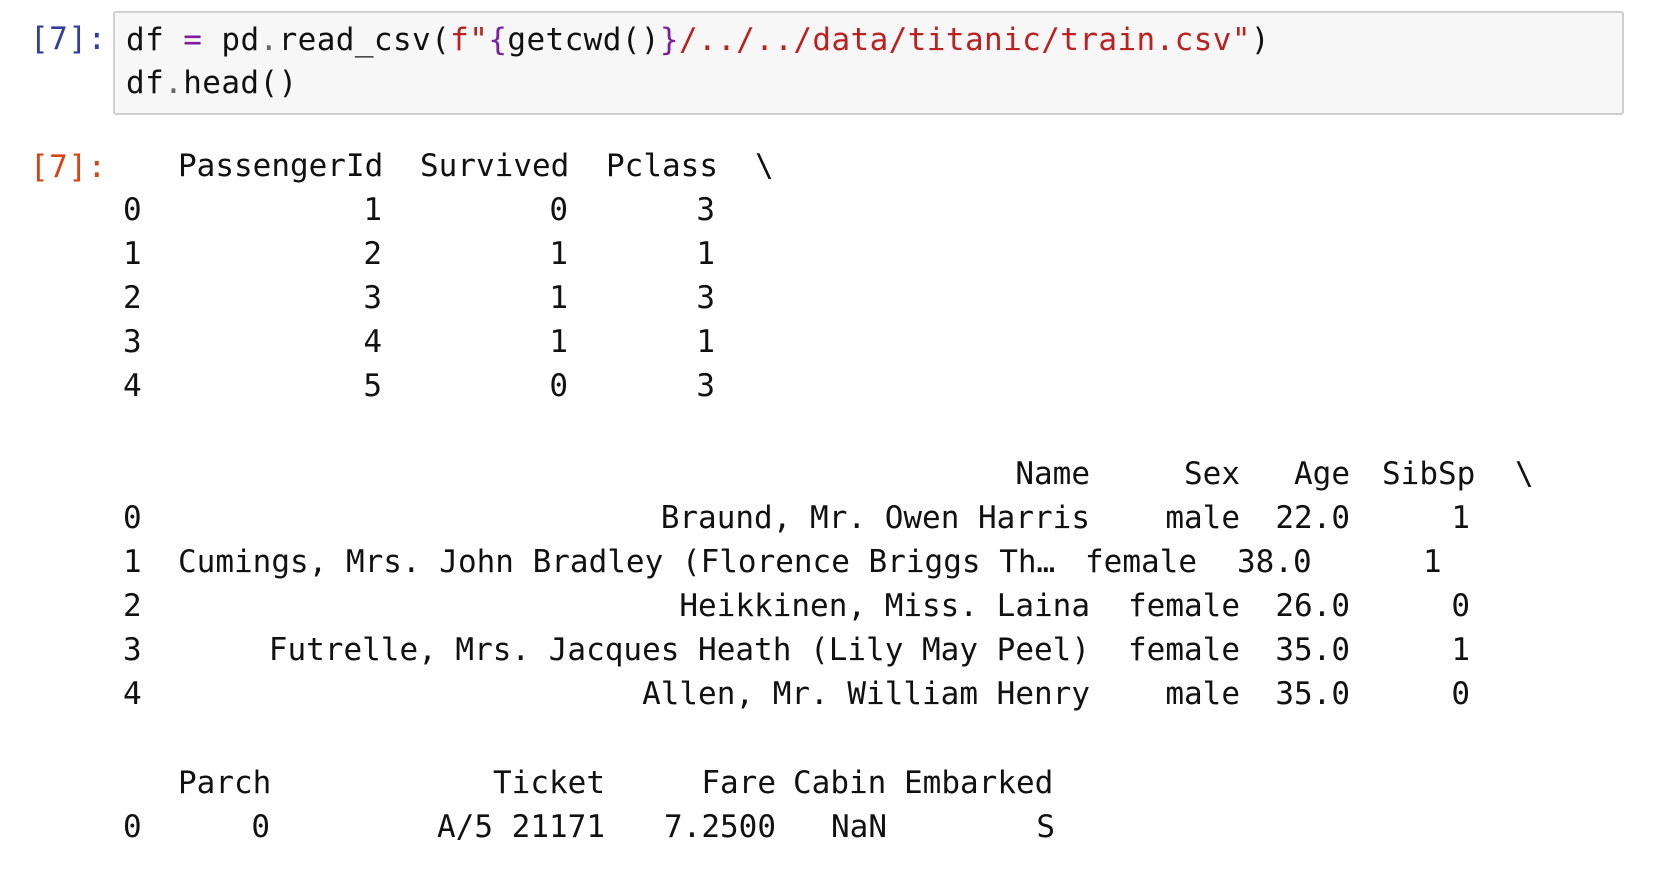 This screenshot has height=892, width=1658. I want to click on table-cell: 2, so click(372, 254).